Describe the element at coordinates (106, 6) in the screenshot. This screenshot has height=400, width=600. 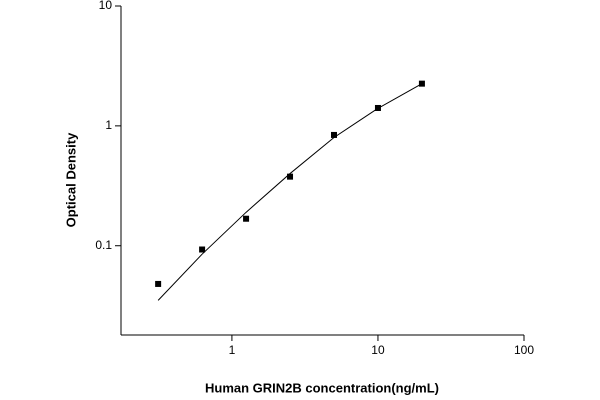
I see `y-tick-label: 10` at that location.